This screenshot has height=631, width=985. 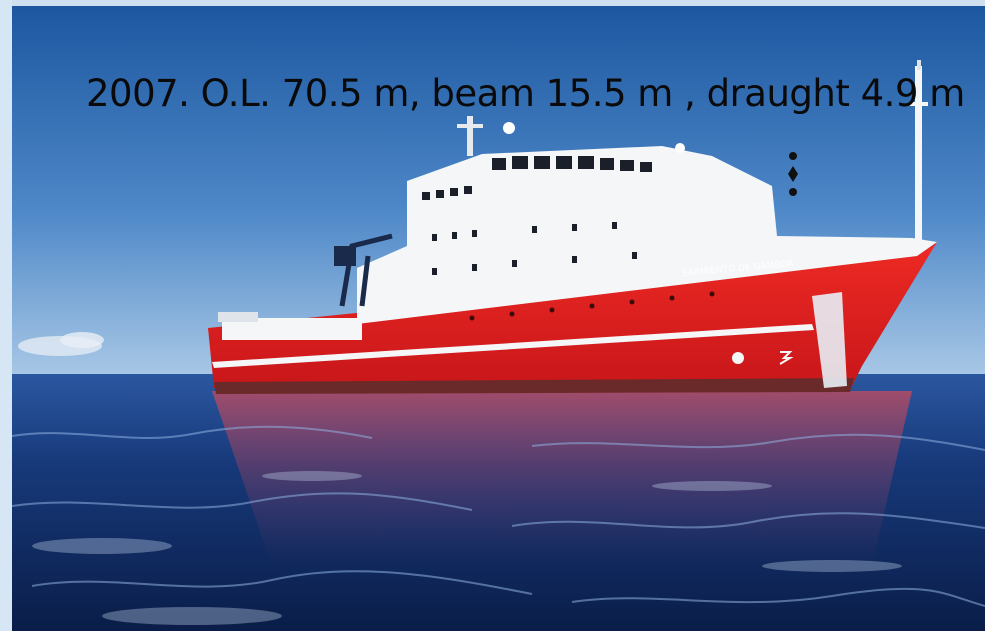 What do you see at coordinates (529, 230) in the screenshot?
I see `portholes` at bounding box center [529, 230].